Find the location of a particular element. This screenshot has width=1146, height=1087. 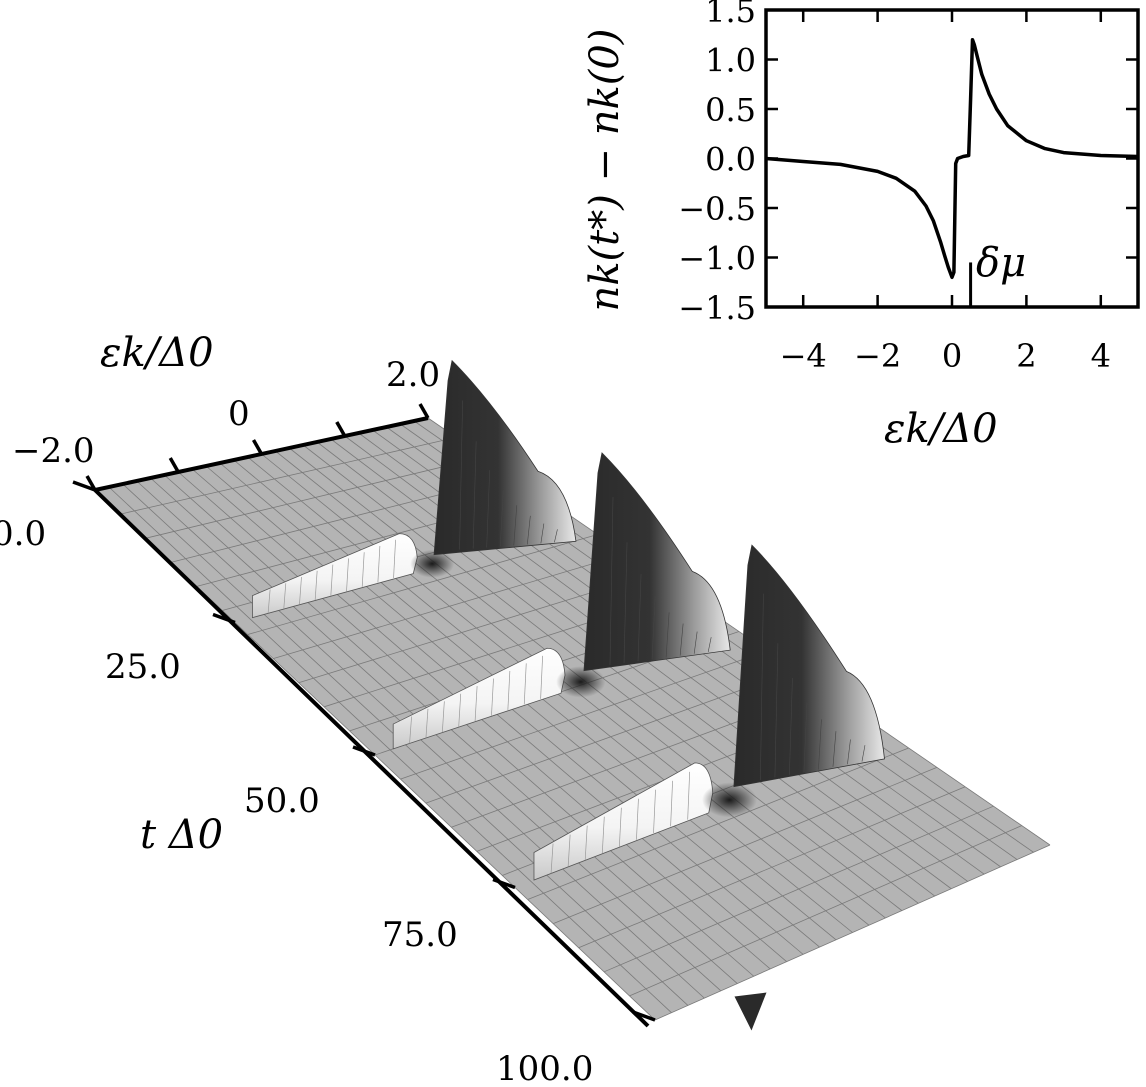

inset-y-tick-label: −1.5 is located at coordinates (717, 308).